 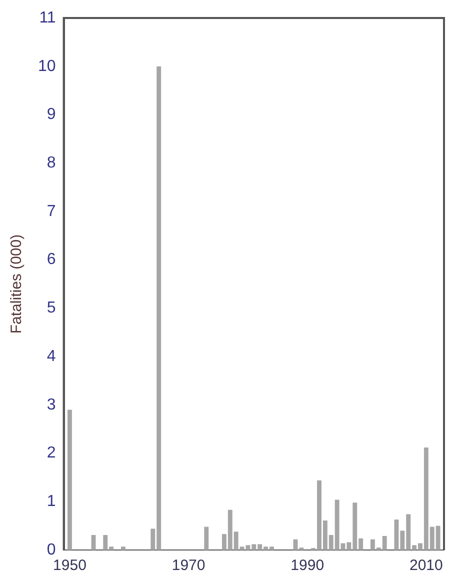 I want to click on y-tick-label: 9, so click(x=51, y=115).